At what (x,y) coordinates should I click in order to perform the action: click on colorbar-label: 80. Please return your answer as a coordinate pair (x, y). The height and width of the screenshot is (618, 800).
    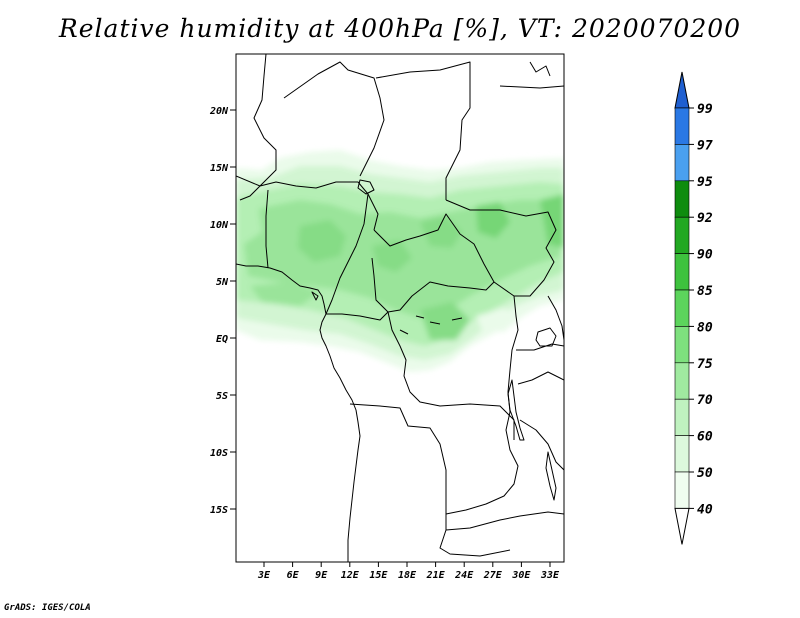
    Looking at the image, I should click on (705, 327).